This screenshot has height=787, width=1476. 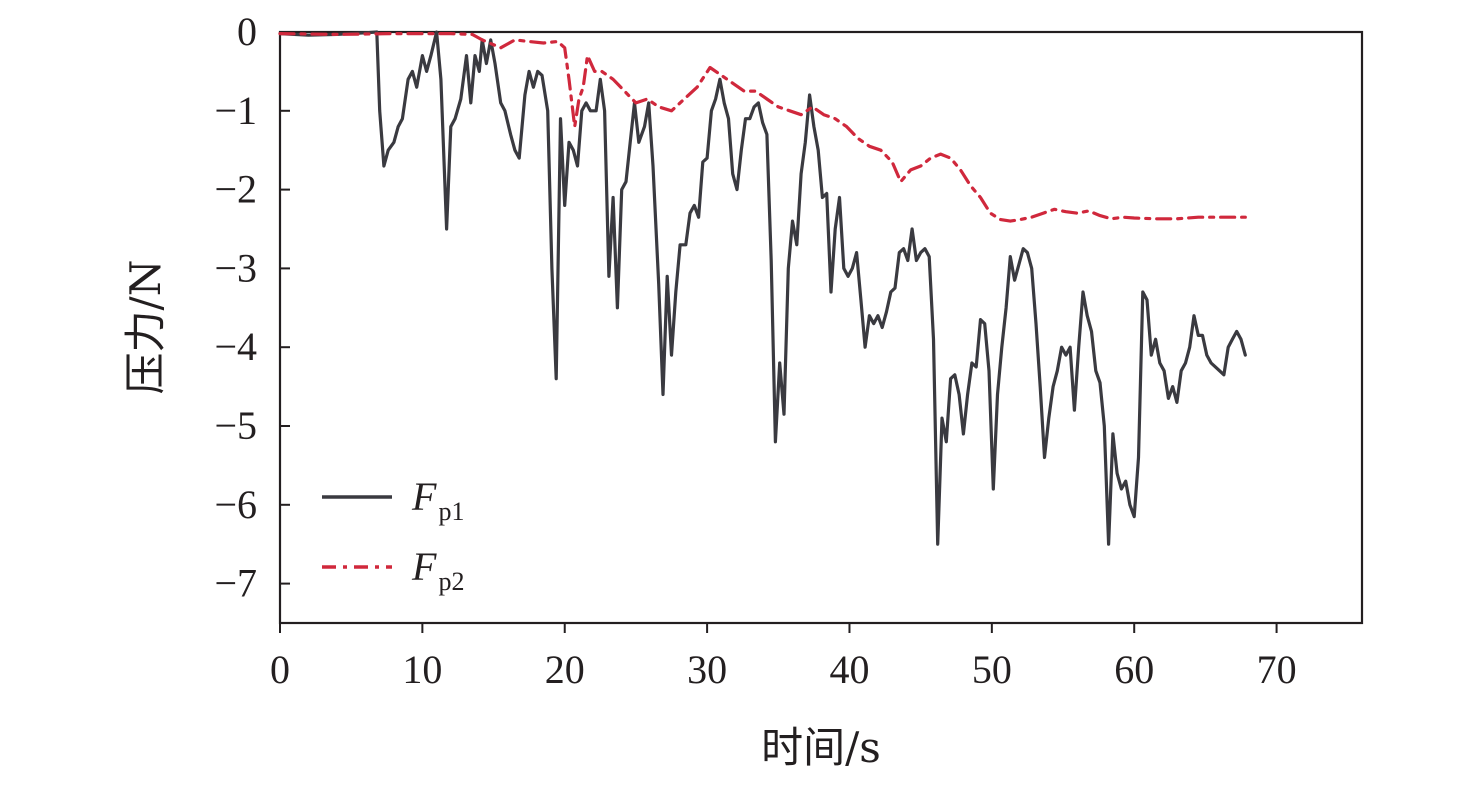 I want to click on x-axis-label: 时间/s, so click(x=821, y=747).